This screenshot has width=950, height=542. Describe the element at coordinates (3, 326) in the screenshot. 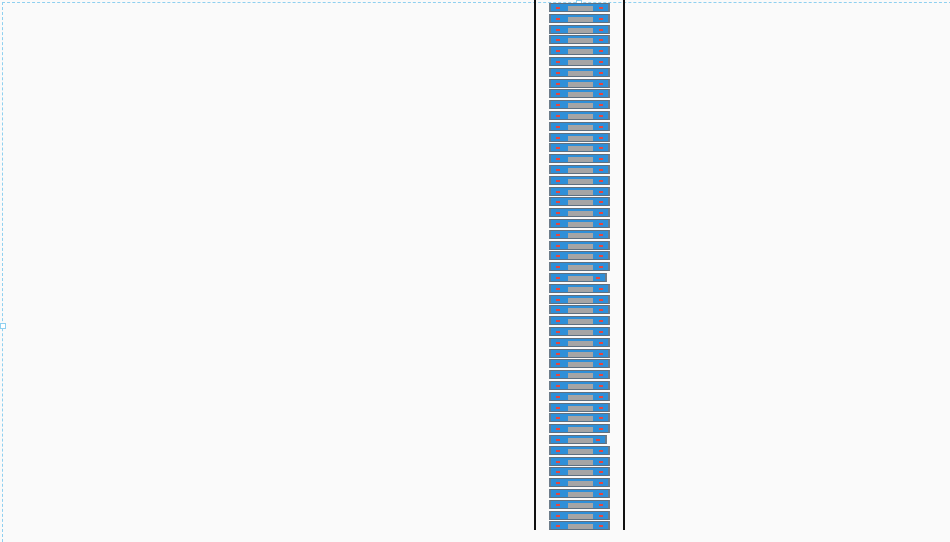

I see `resize-handle-left` at that location.